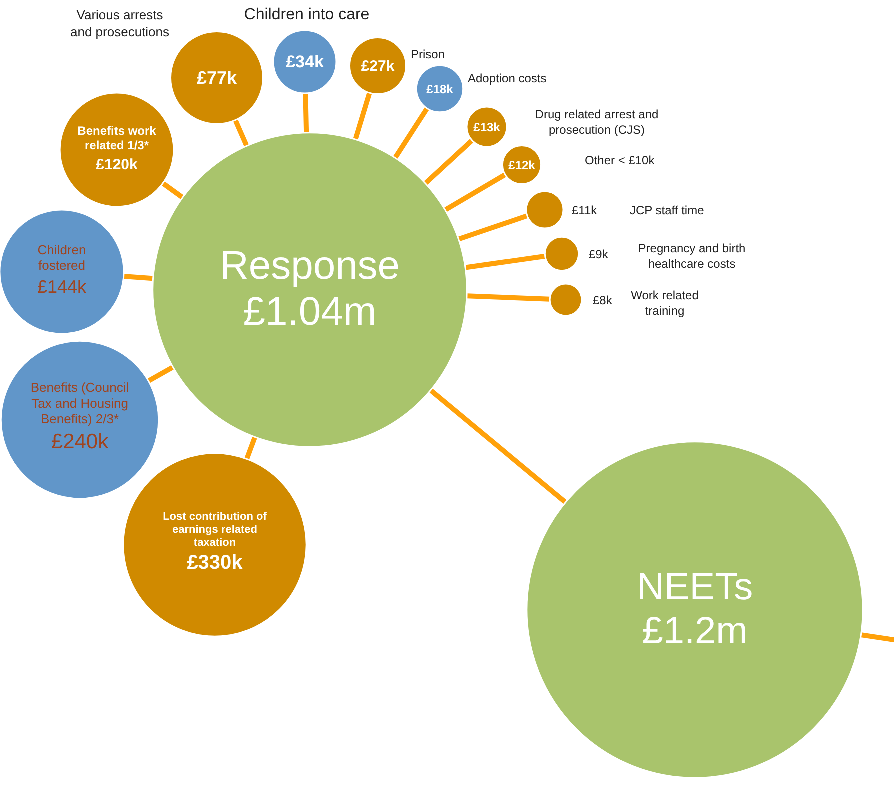 The image size is (894, 795). Describe the element at coordinates (487, 127) in the screenshot. I see `data-label: £13k` at that location.